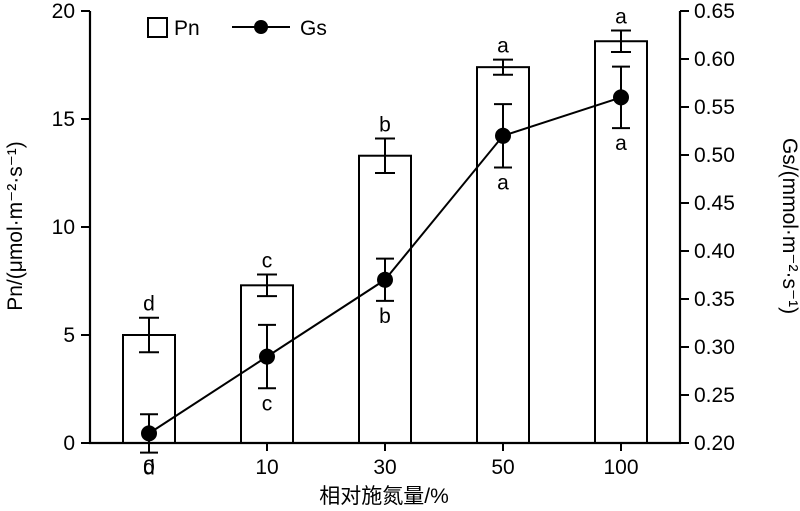 This screenshot has width=800, height=511. Describe the element at coordinates (714, 203) in the screenshot. I see `right-tick-label: 0.45` at that location.